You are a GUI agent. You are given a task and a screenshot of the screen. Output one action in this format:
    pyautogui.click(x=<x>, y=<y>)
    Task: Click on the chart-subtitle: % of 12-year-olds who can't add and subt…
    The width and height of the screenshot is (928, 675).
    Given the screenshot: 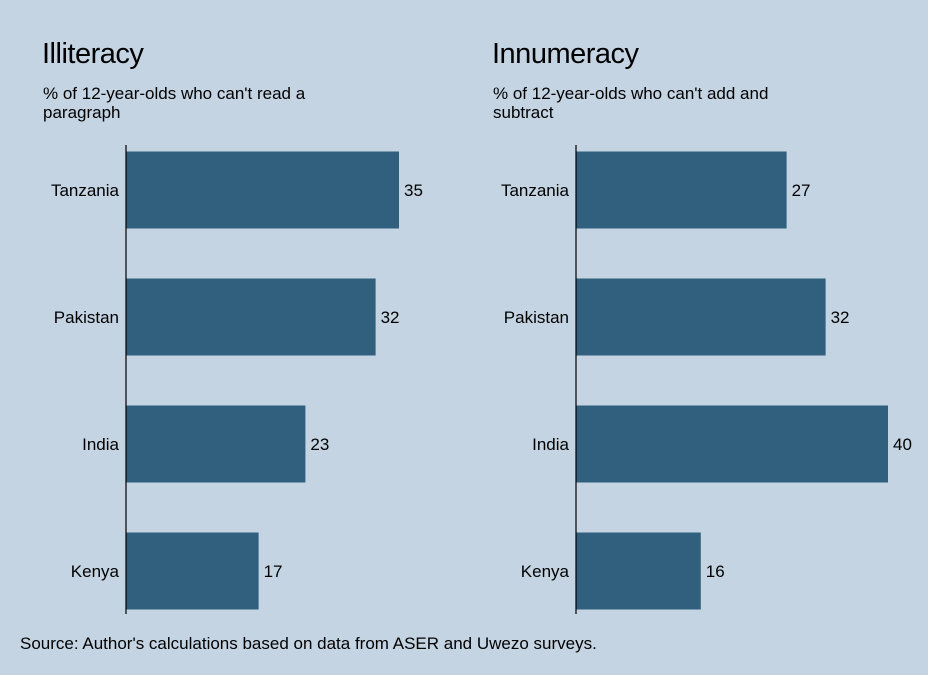 What is the action you would take?
    pyautogui.click(x=631, y=103)
    